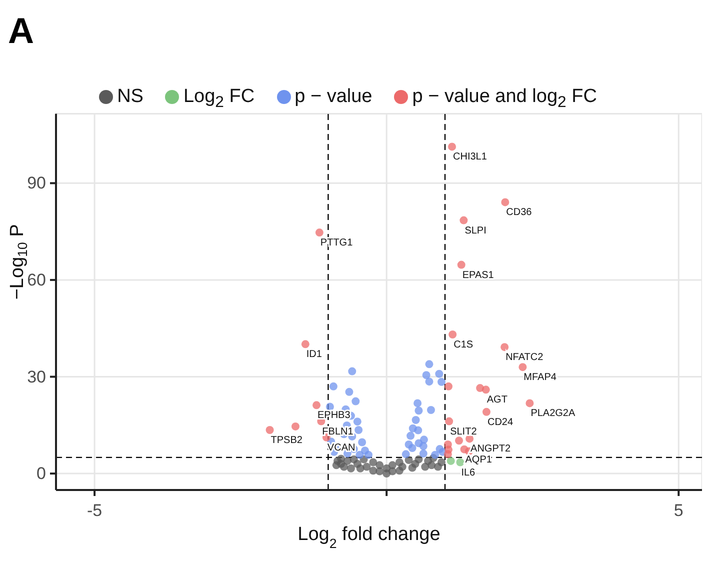  Describe the element at coordinates (504, 98) in the screenshot. I see `legend-label: p − value and log$_{2}$ FC` at that location.